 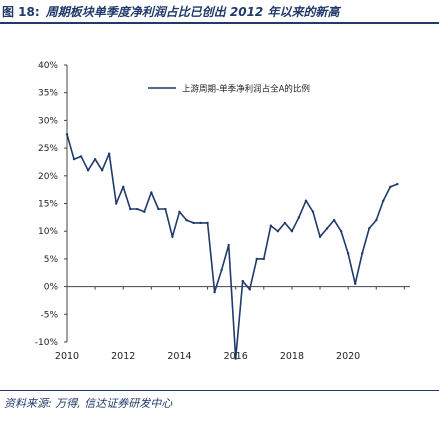 I want to click on source-note: 资料来源: 万得, 信达证券研发中心, so click(x=88, y=403).